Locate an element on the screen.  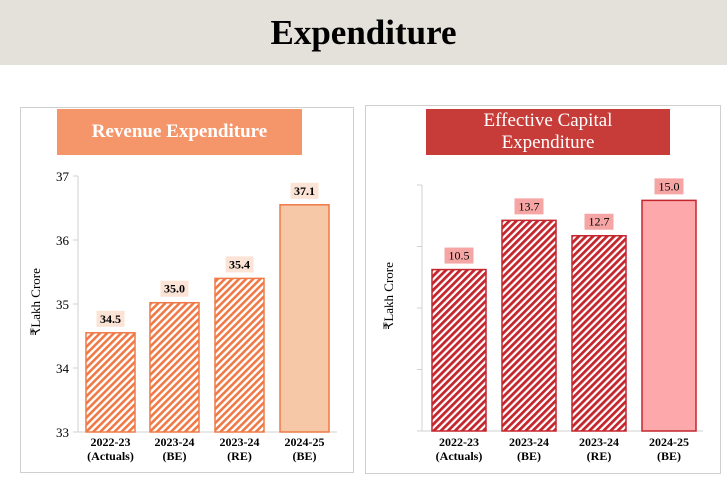
data-label: 35.0 is located at coordinates (174, 289).